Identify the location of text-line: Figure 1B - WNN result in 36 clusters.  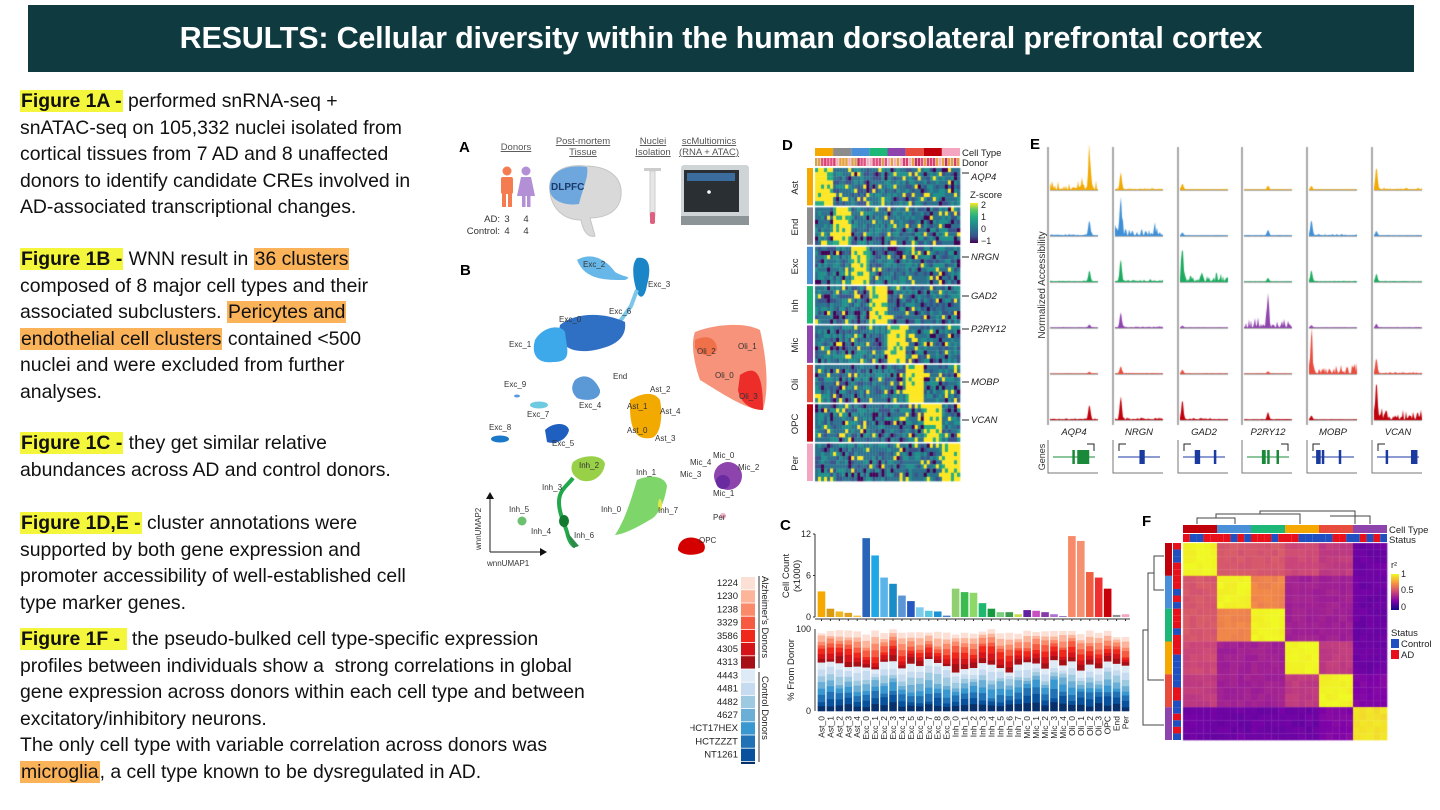
(194, 259).